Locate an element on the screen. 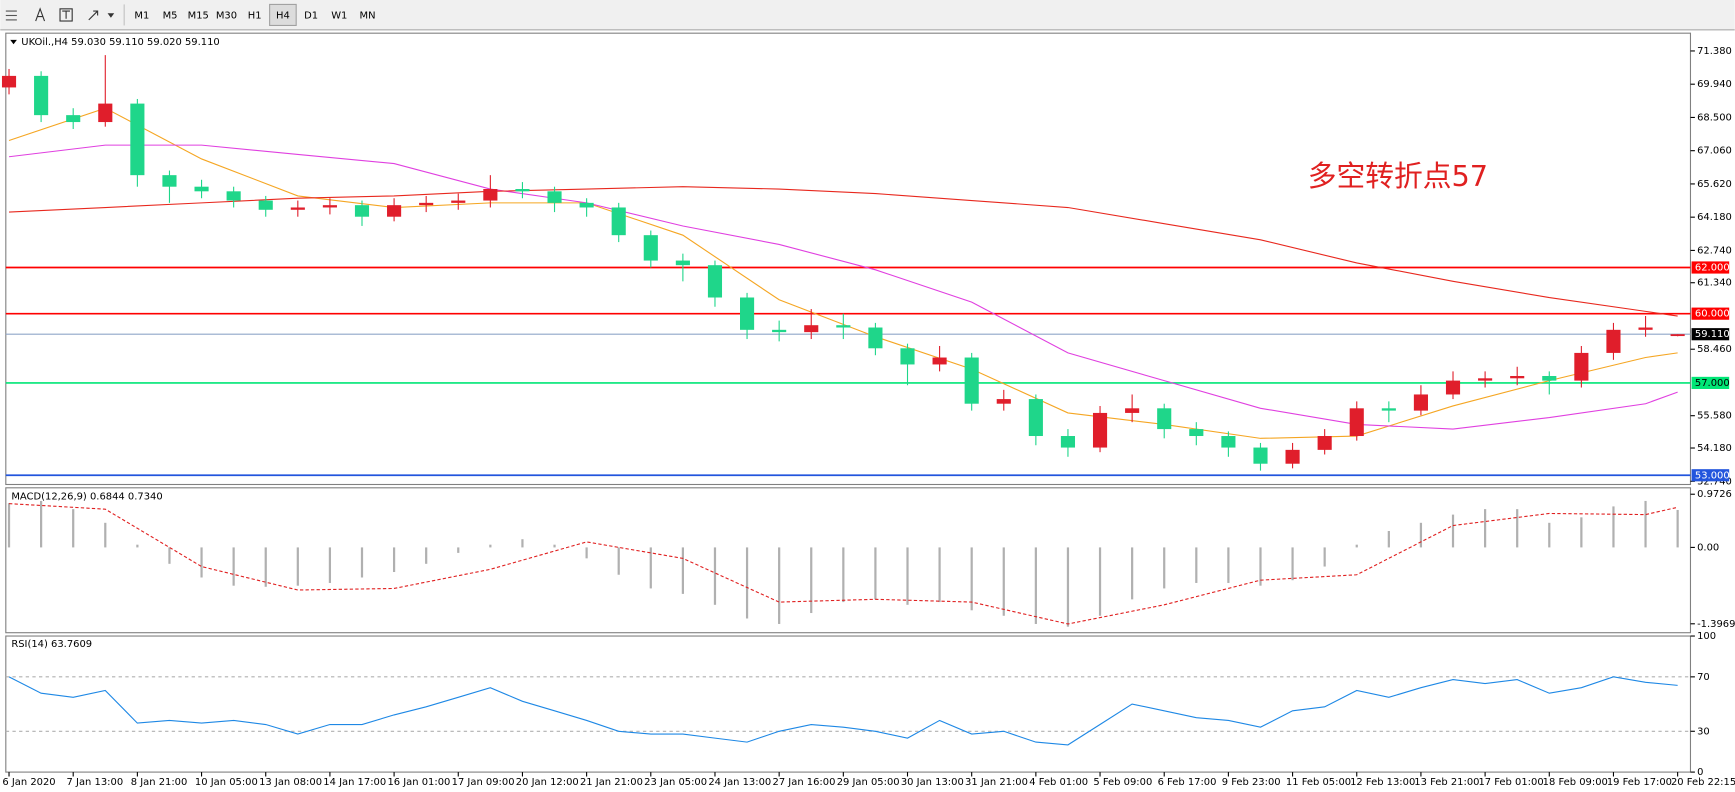  timeframe-label: M15 is located at coordinates (198, 15).